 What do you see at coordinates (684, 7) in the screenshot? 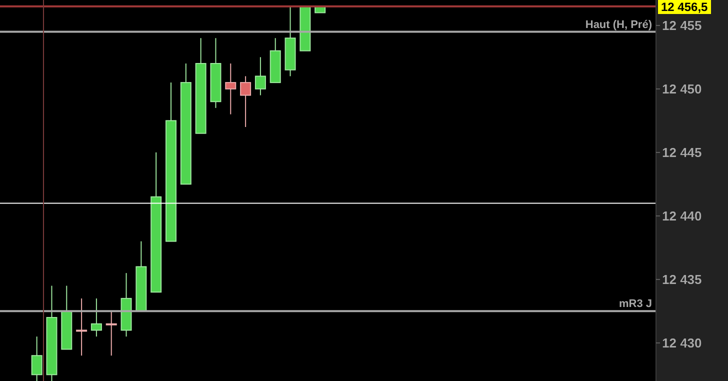
I see `text: 12 456,5` at bounding box center [684, 7].